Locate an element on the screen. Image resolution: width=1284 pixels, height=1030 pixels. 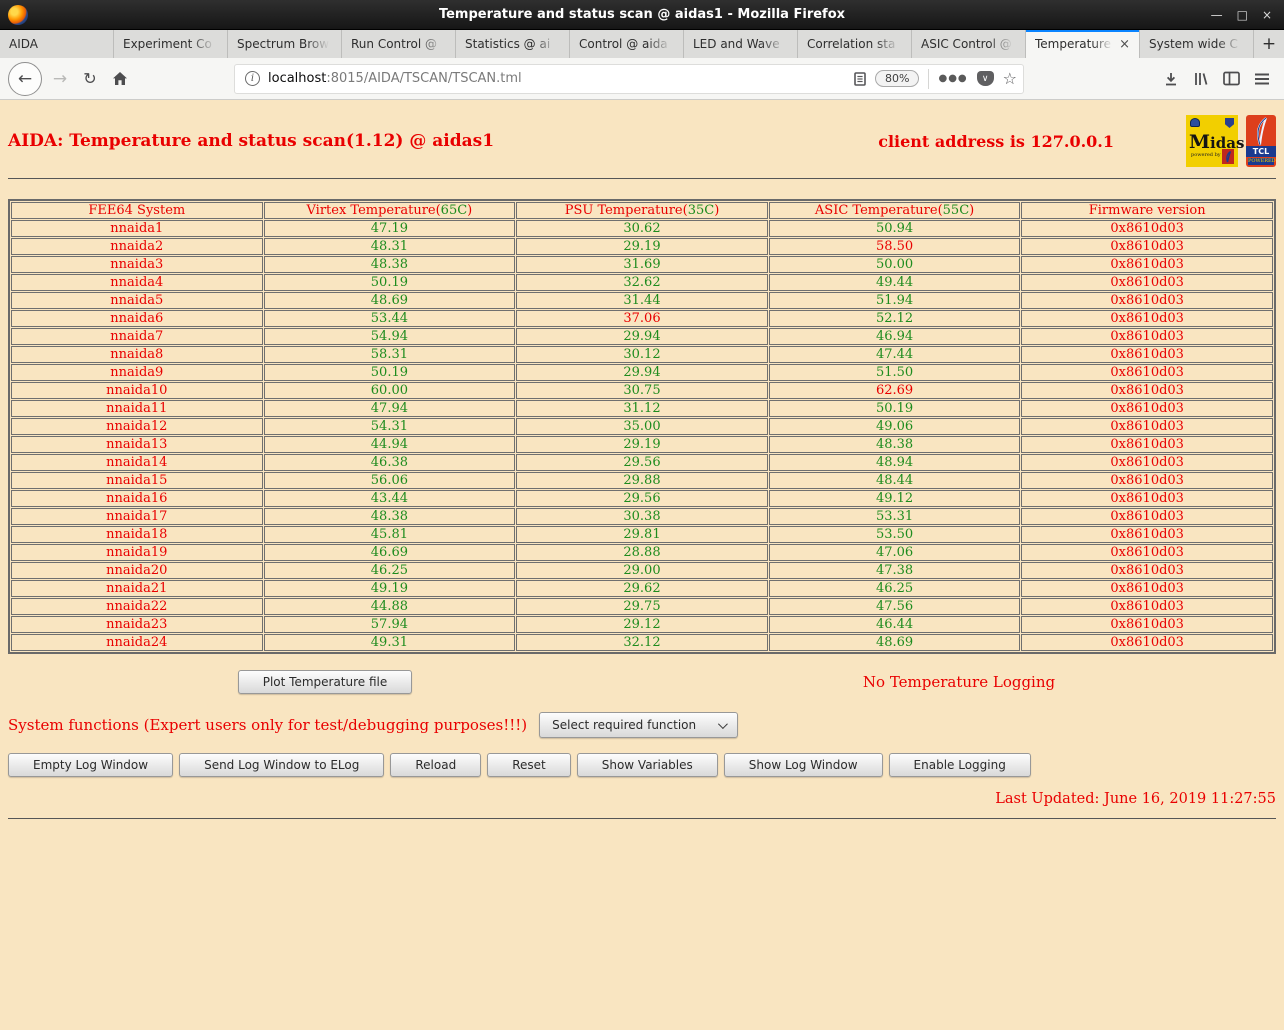
show-log-window-button: Show Log Window is located at coordinates (803, 765).